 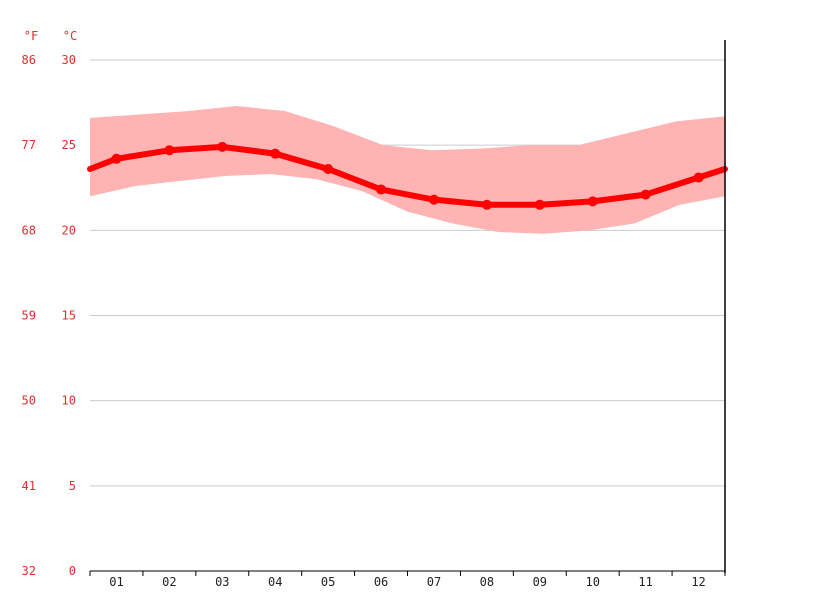 I want to click on y-tick-label-f: 68, so click(x=29, y=230).